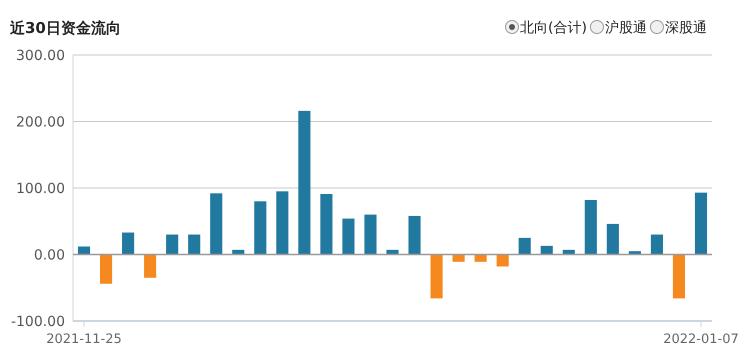 Image resolution: width=745 pixels, height=361 pixels. I want to click on text: 沪股通, so click(625, 28).